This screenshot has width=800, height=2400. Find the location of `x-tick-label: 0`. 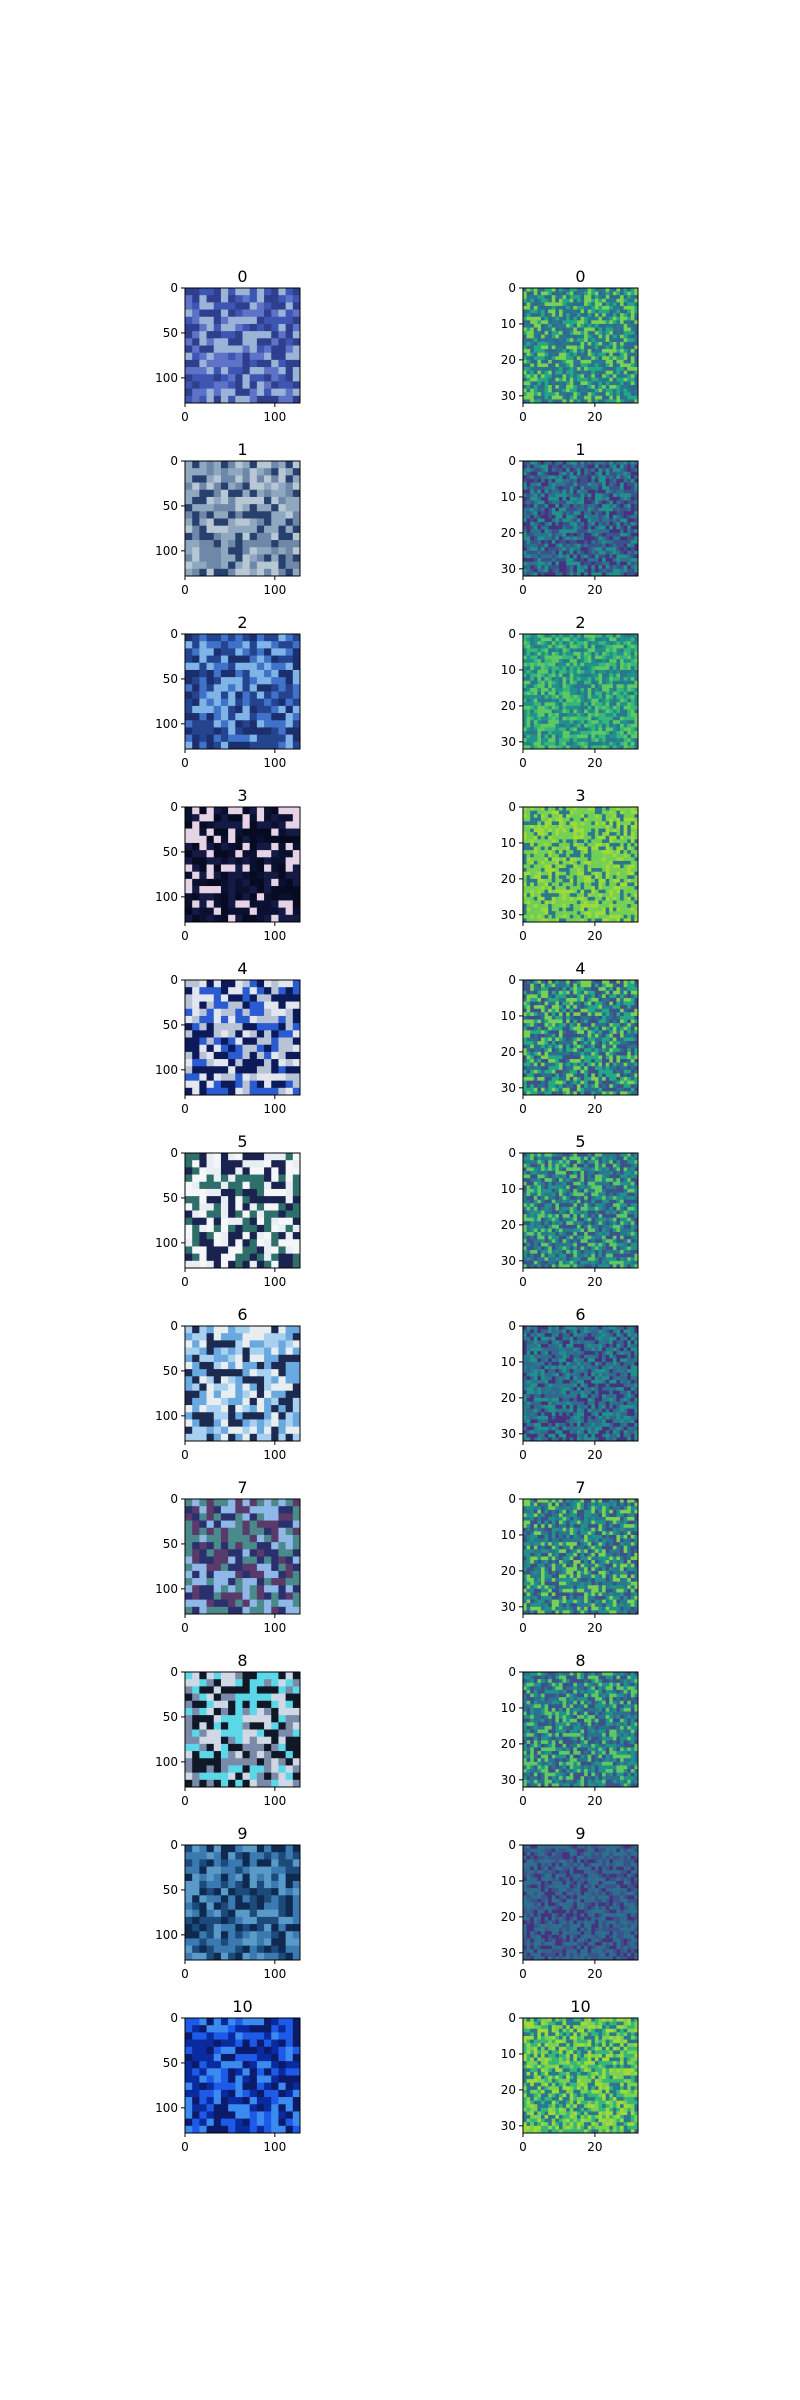

x-tick-label: 0 is located at coordinates (523, 417).